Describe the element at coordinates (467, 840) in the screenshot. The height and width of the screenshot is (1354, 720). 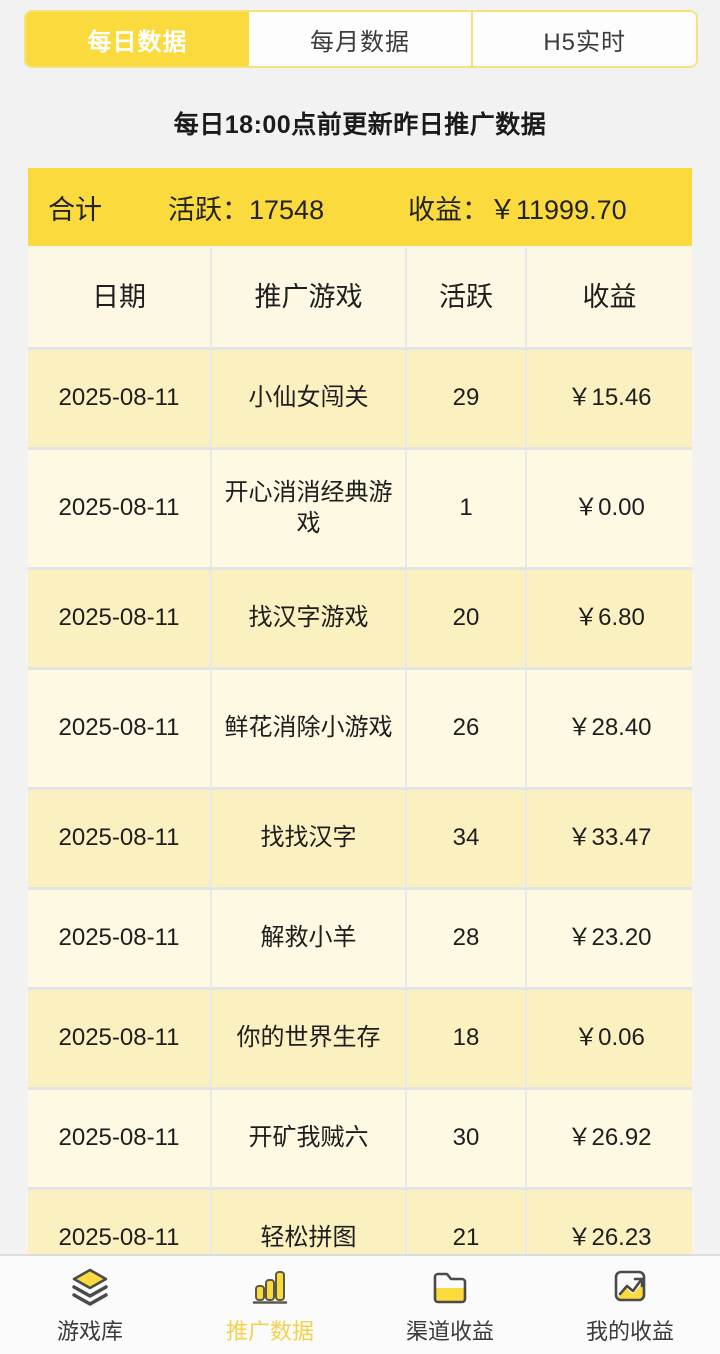
I see `cell-active: 34` at that location.